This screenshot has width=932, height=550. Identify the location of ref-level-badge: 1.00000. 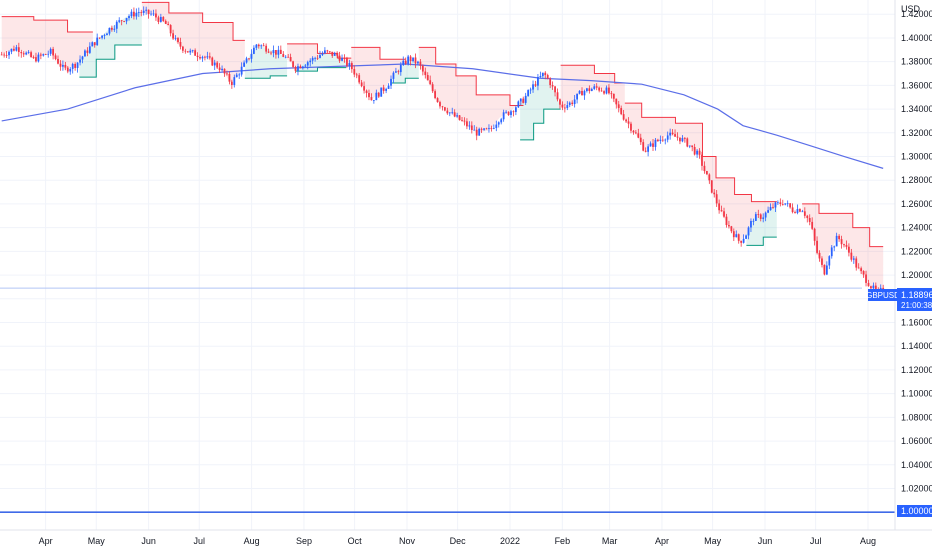
(914, 511).